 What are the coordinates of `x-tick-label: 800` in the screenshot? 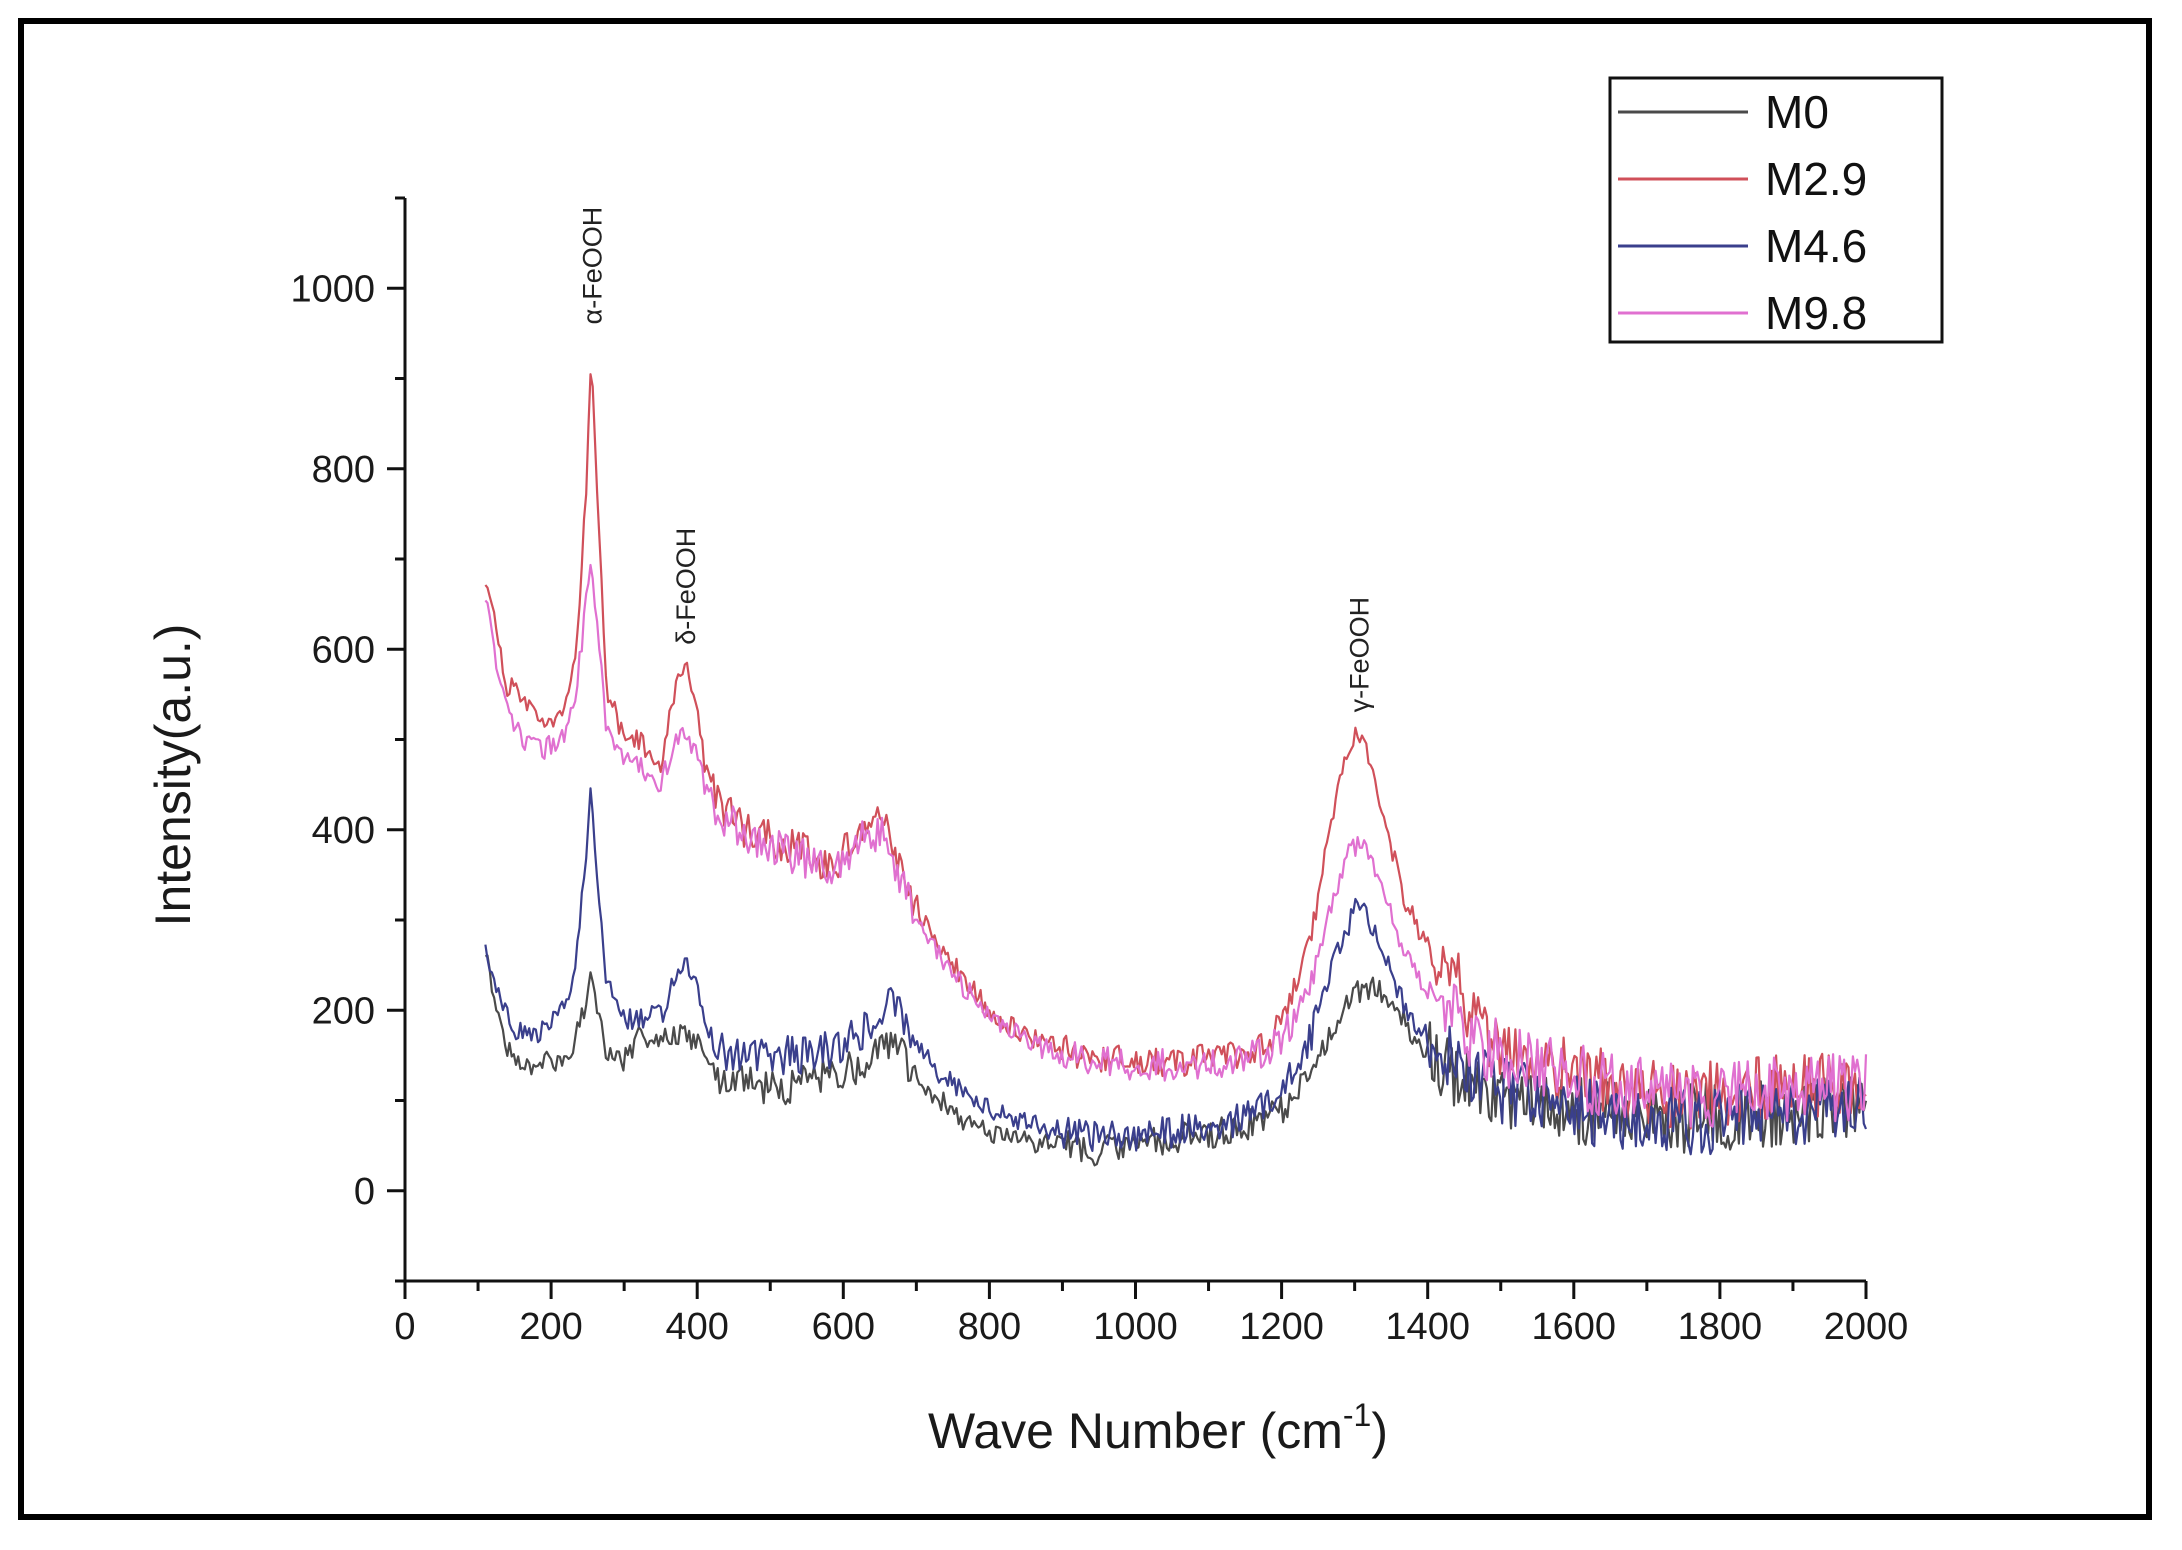 It's located at (989, 1327).